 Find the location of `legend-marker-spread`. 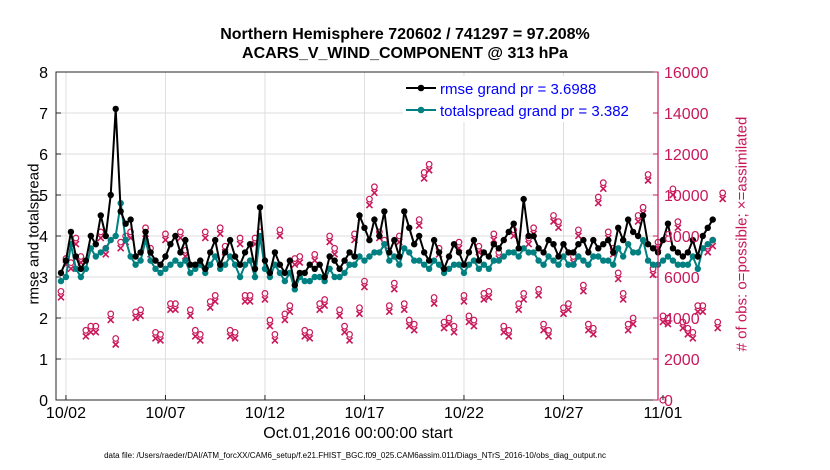

legend-marker-spread is located at coordinates (421, 110).